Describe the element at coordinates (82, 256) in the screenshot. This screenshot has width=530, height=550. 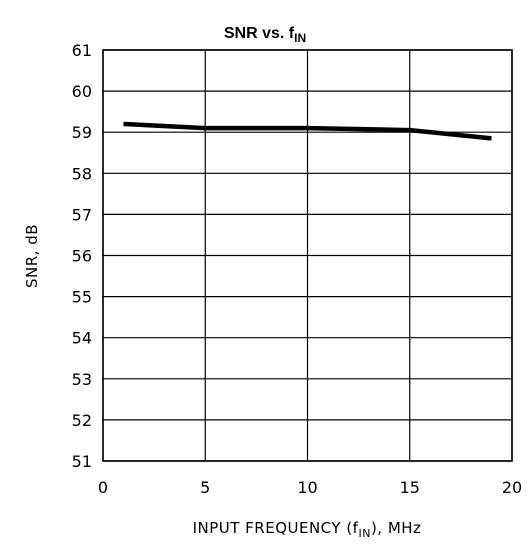
I see `y-tick-label: 56` at that location.